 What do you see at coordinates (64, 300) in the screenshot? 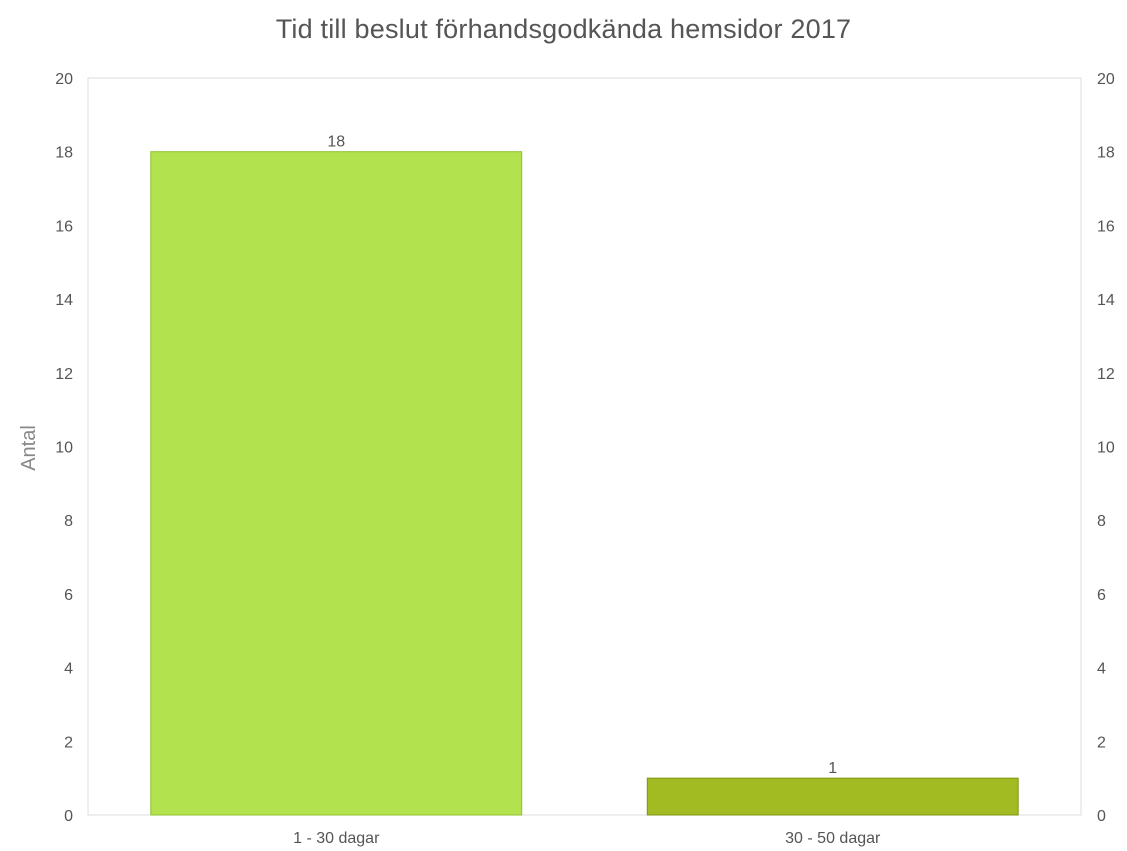
I see `y-tick-label: 14` at bounding box center [64, 300].